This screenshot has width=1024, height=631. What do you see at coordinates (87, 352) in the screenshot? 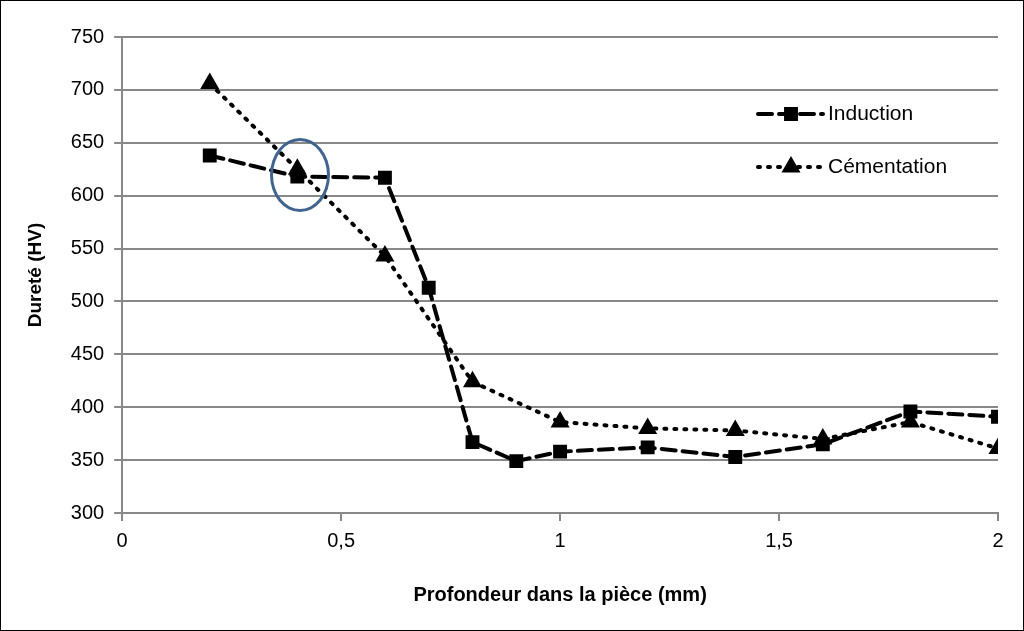
I see `y-tick-label: 450` at bounding box center [87, 352].